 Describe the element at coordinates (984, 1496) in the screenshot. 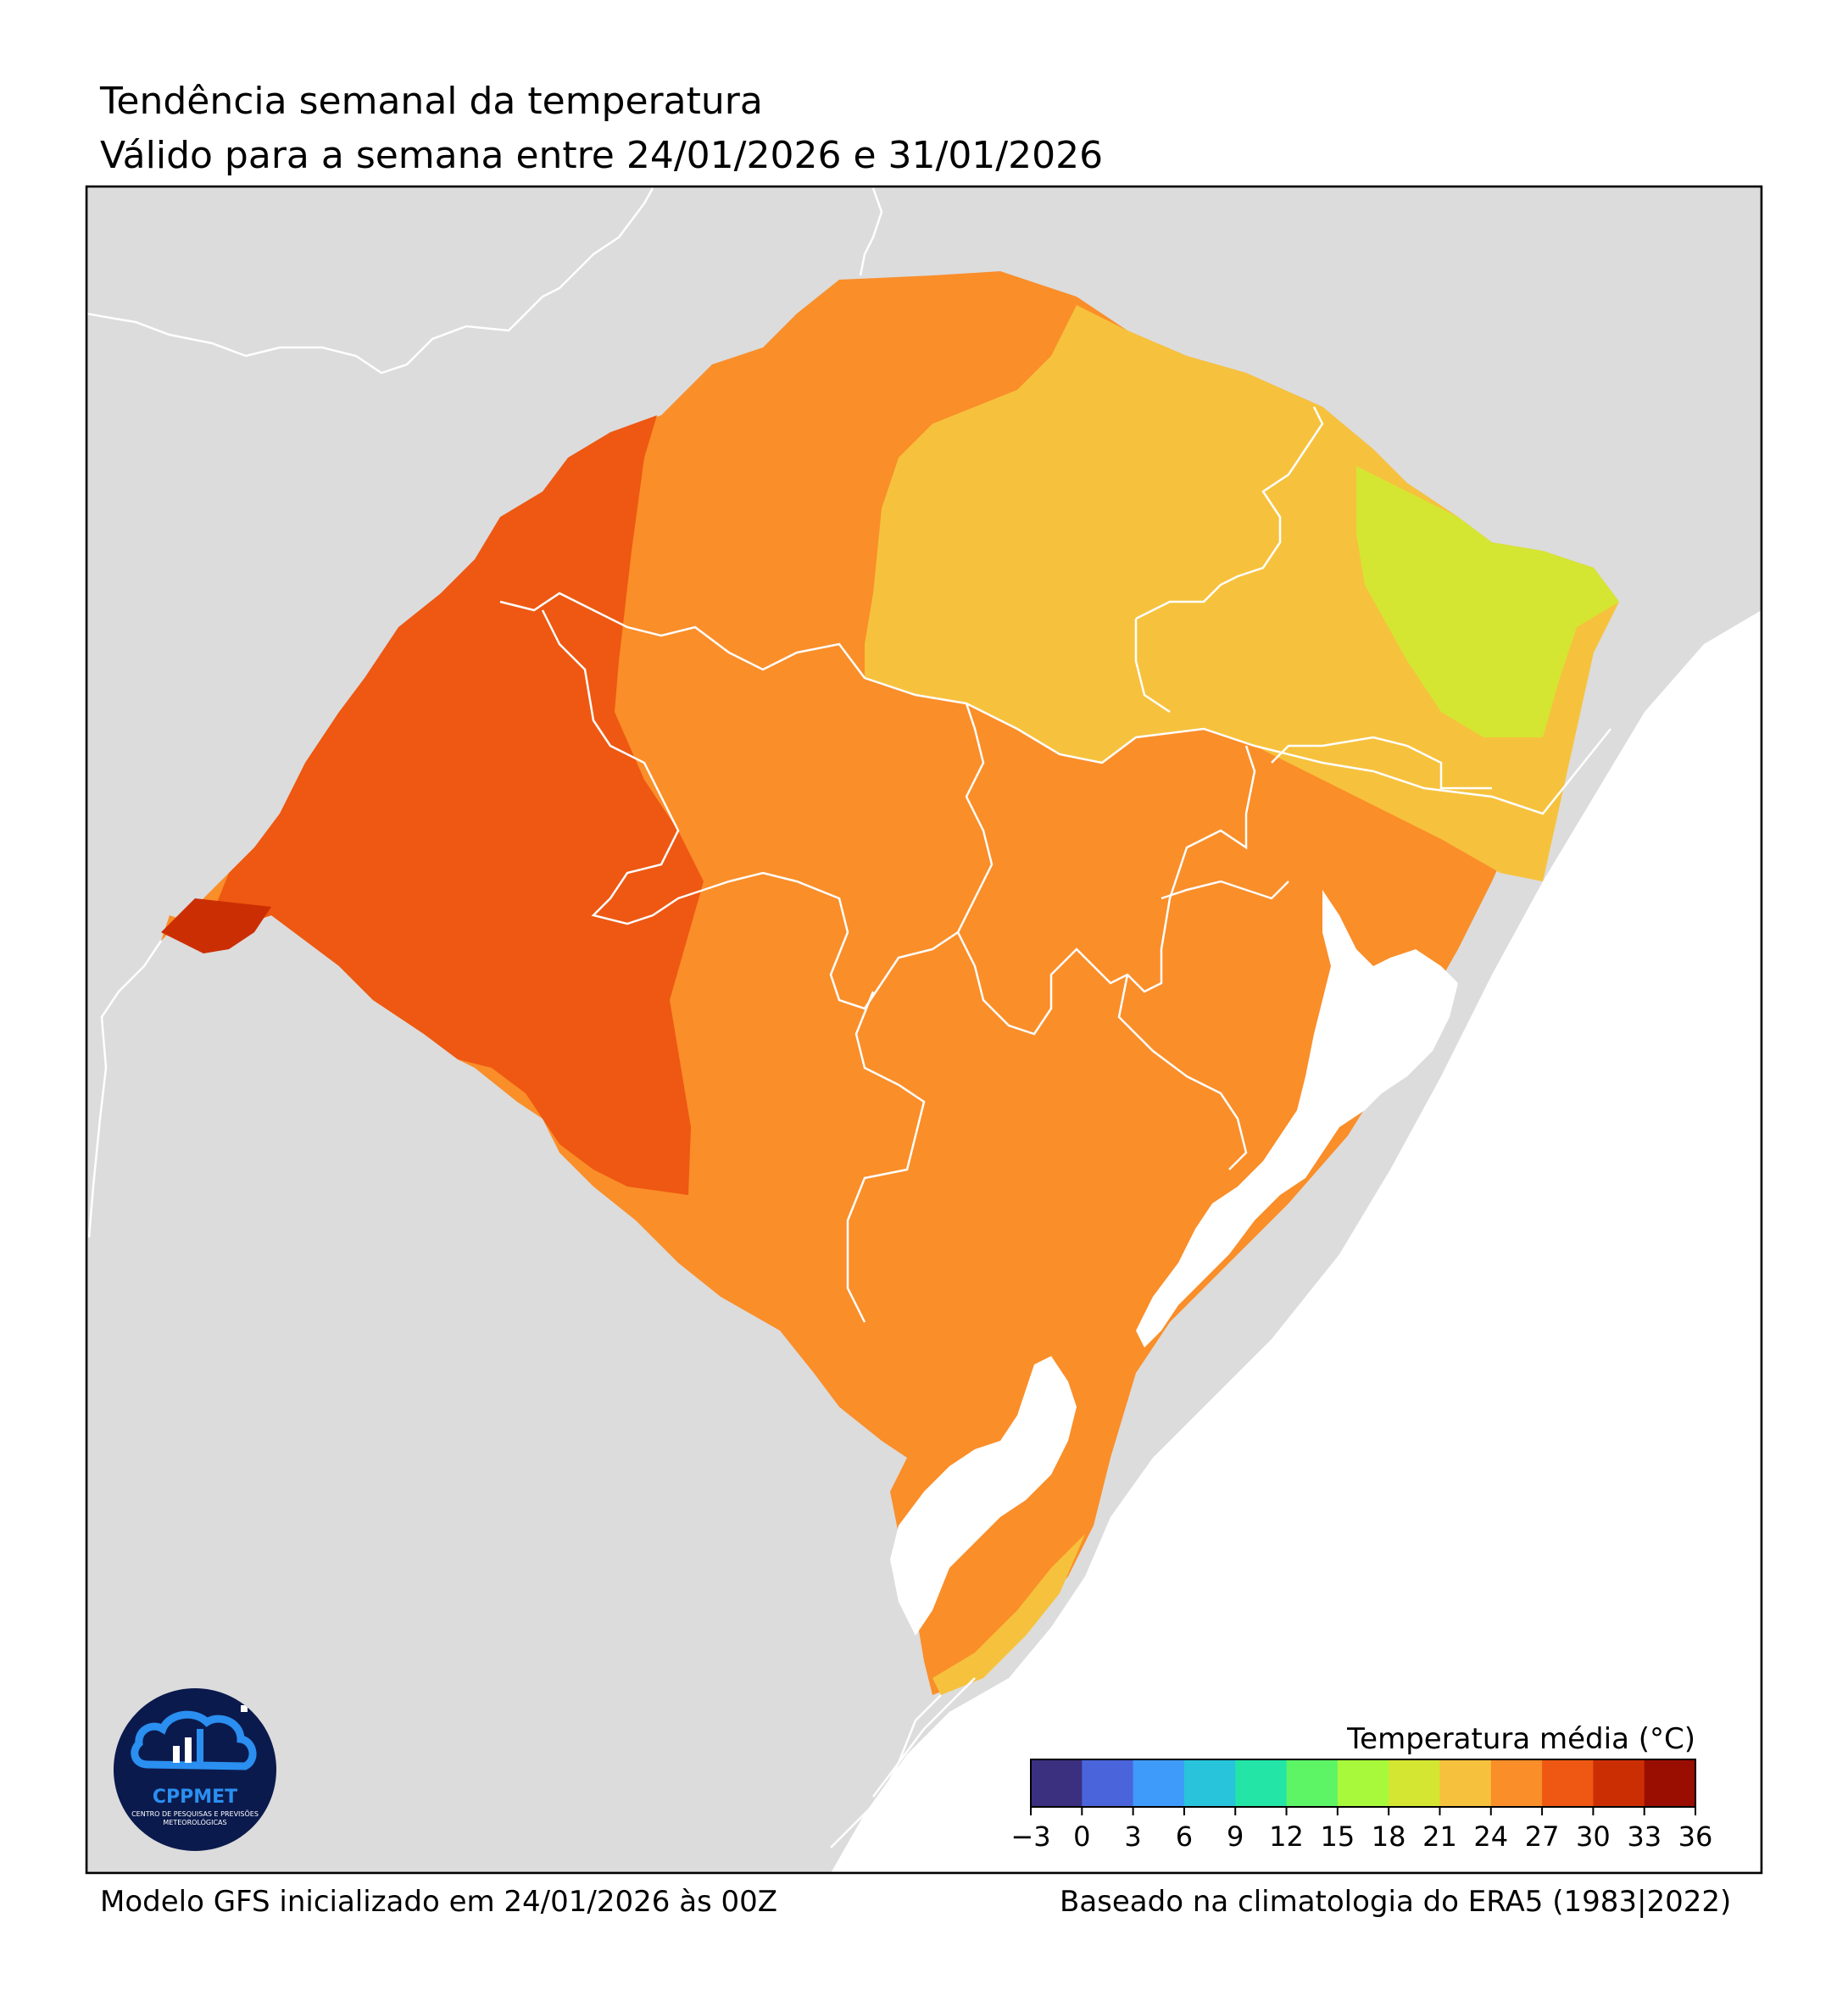

I see `lagoa-mirim` at that location.